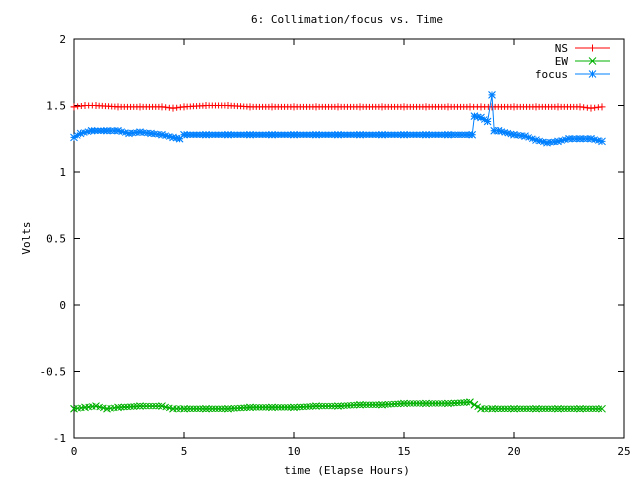 The image size is (640, 480). I want to click on x-tick-label: 5, so click(184, 451).